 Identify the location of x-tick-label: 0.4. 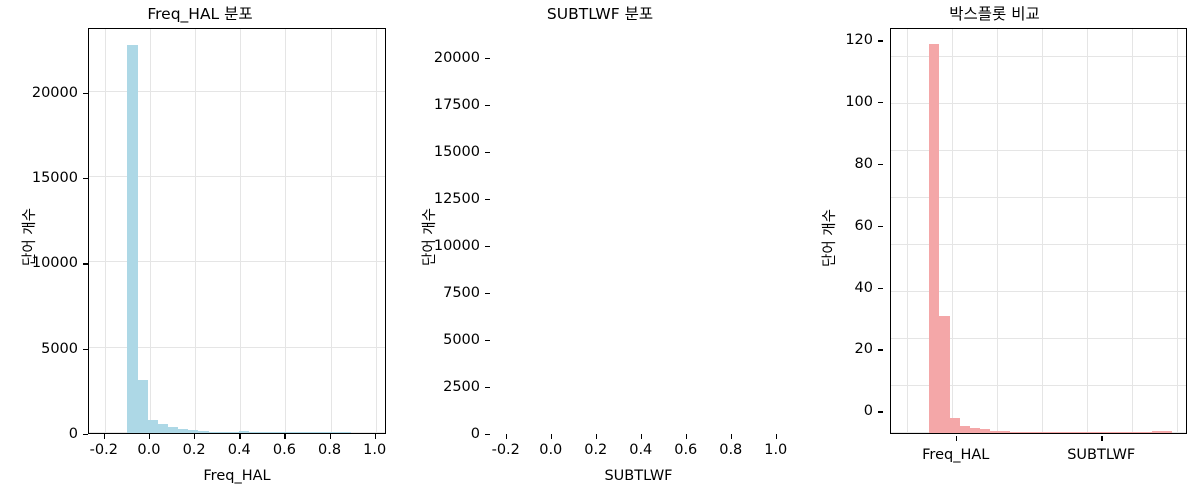
(641, 450).